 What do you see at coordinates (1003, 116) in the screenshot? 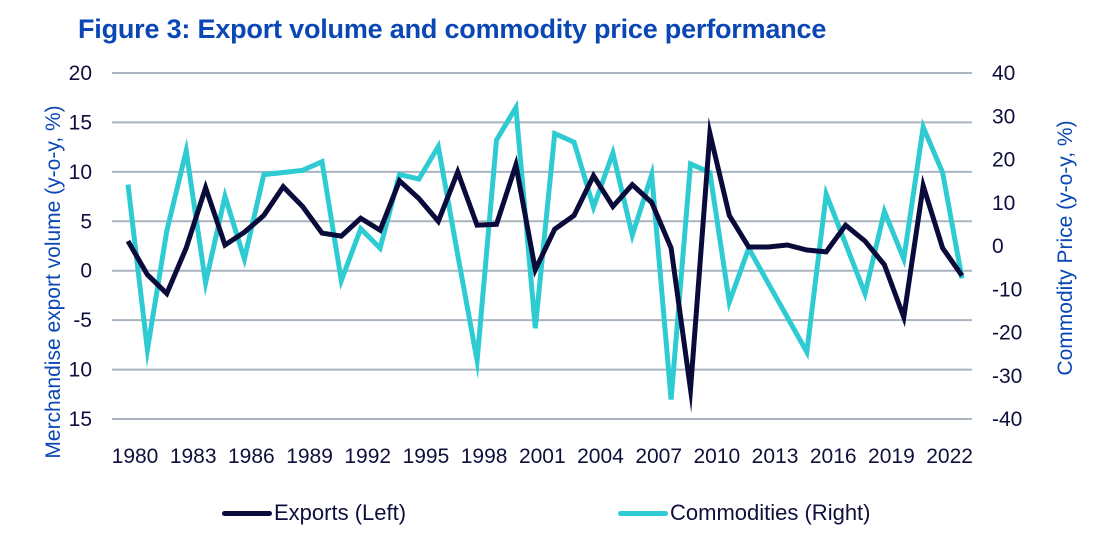
I see `right-tick-label: 30` at bounding box center [1003, 116].